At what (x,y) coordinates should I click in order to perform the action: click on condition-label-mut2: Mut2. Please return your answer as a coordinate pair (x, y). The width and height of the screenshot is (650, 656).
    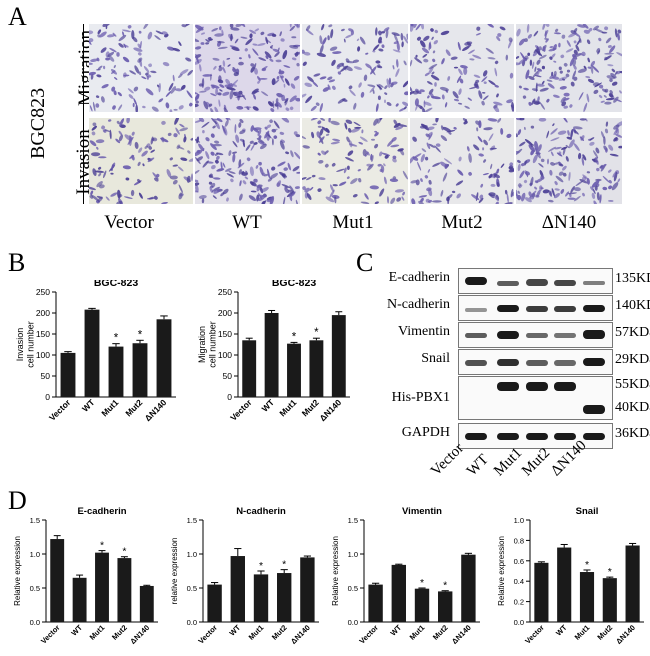
    Looking at the image, I should click on (462, 222).